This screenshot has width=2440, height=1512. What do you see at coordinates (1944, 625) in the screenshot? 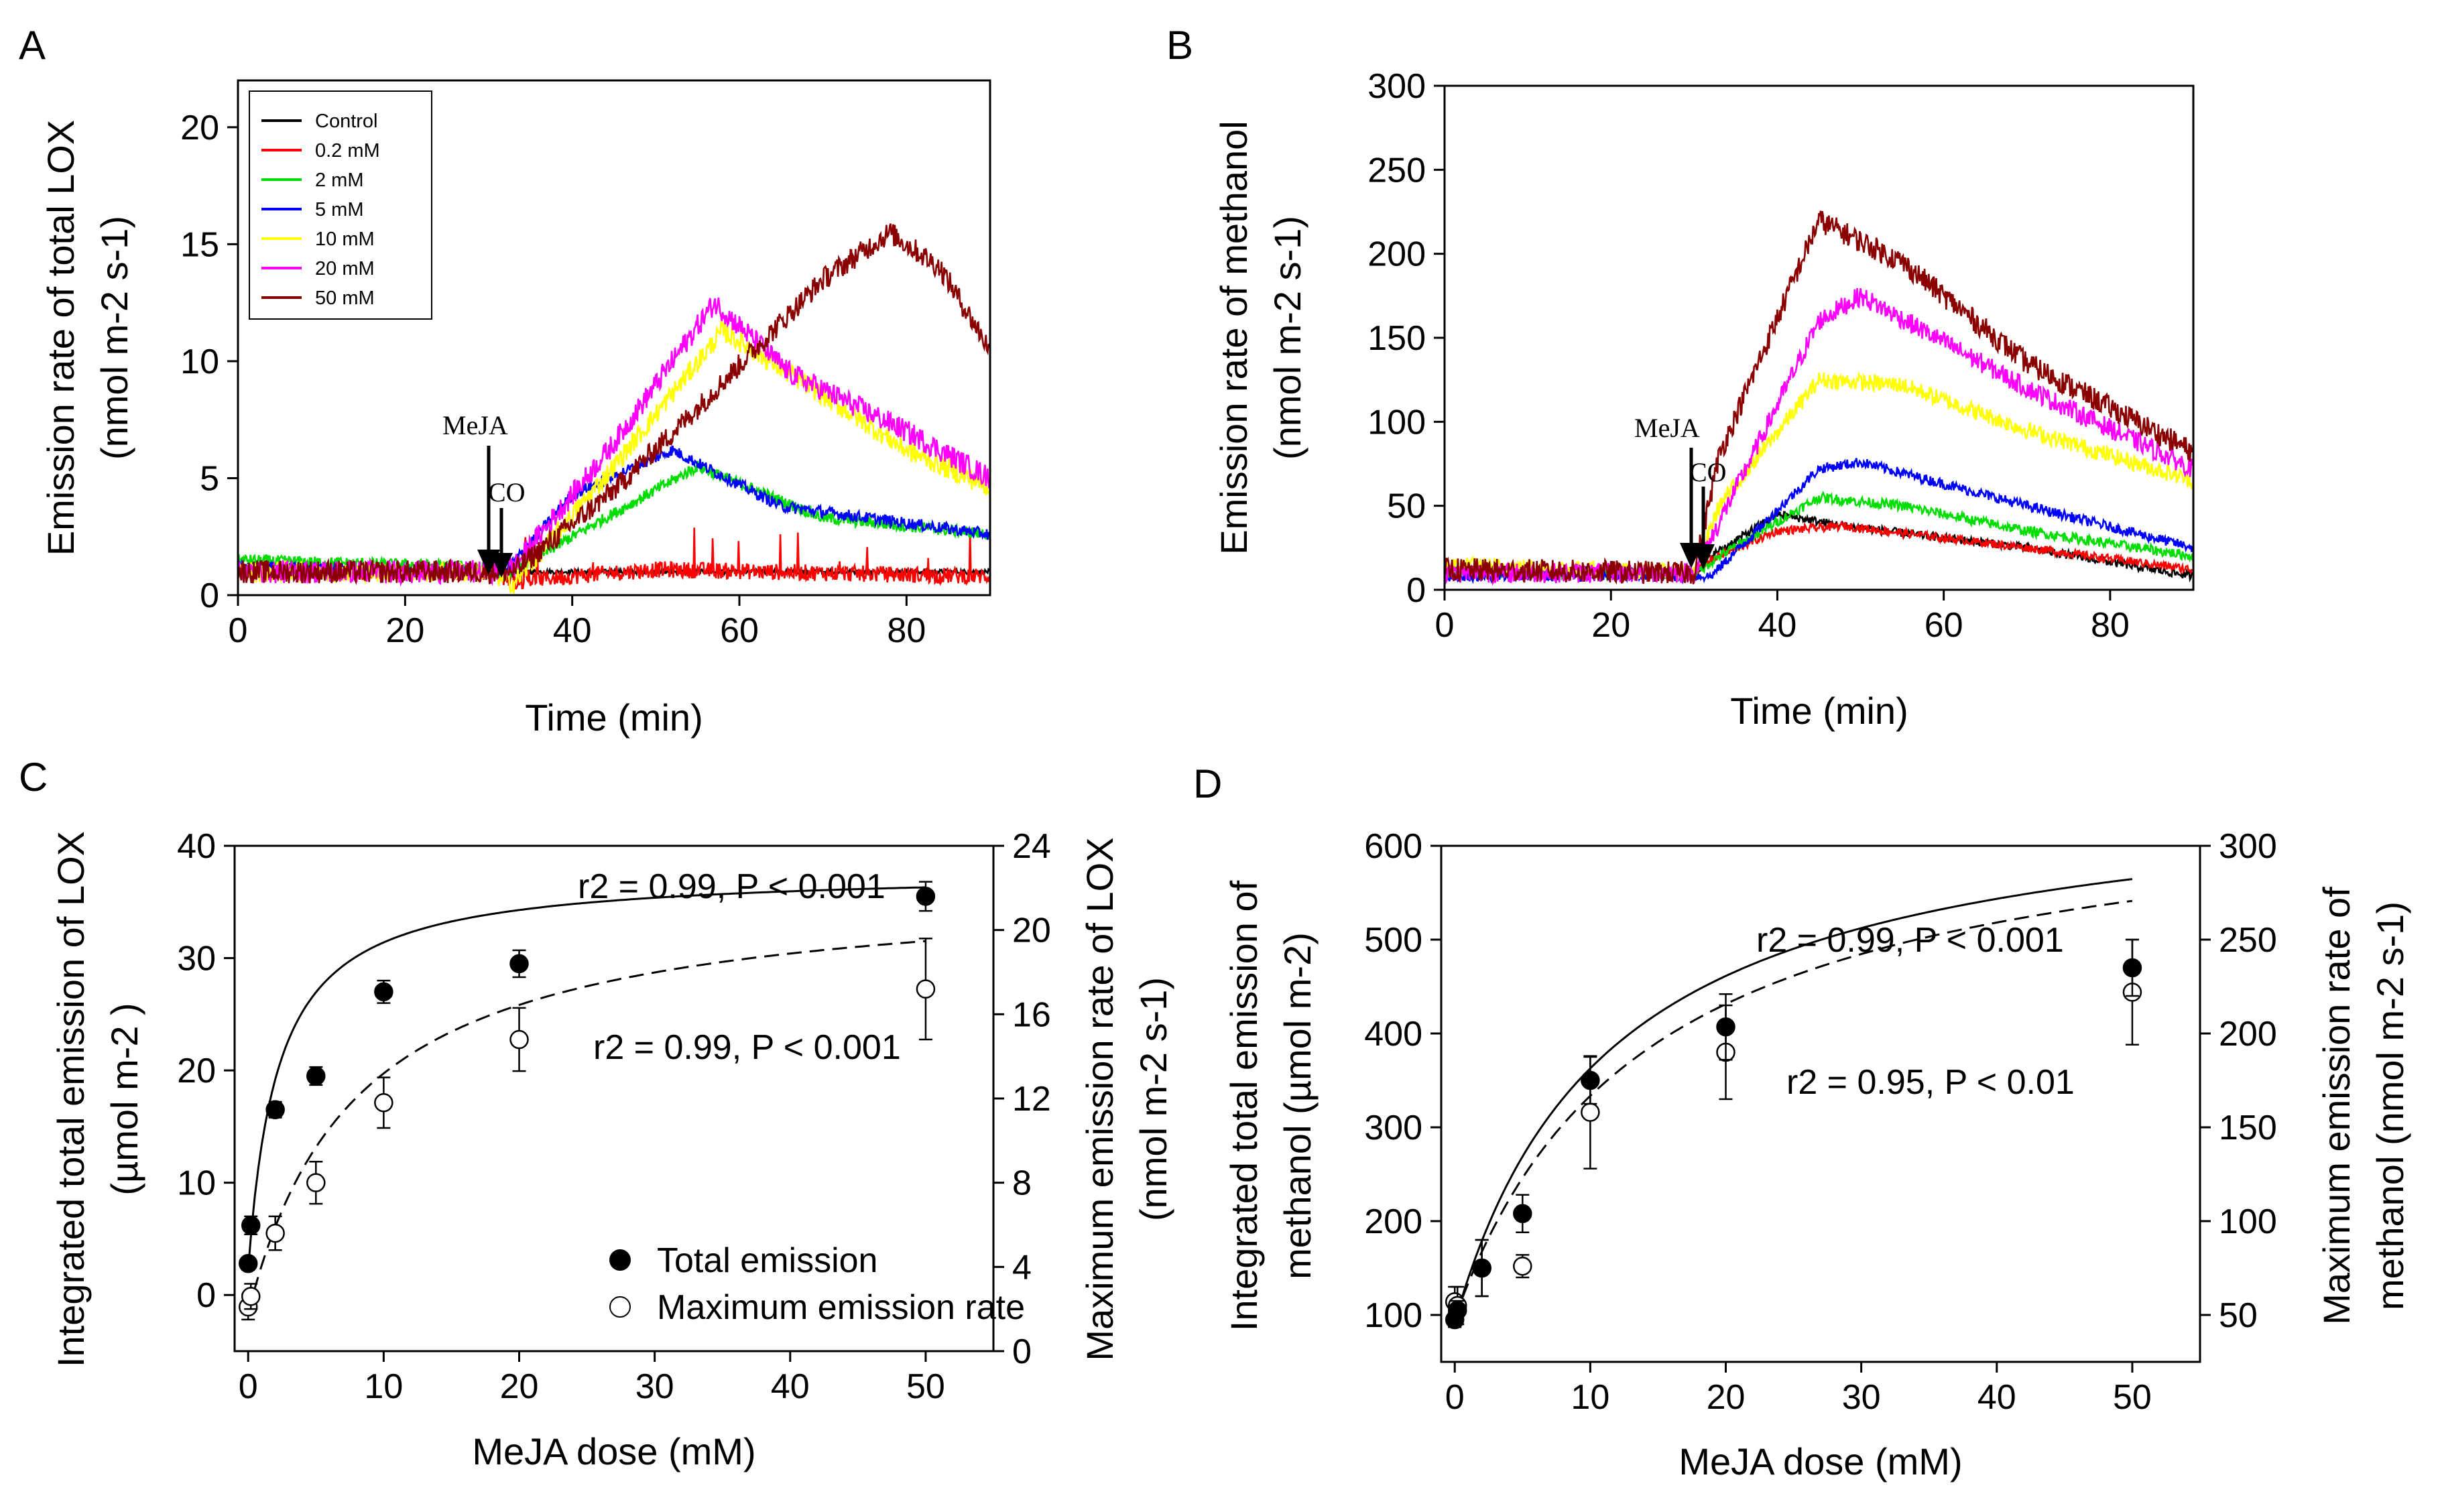
I see `panel-b-x-tick-label: 60` at bounding box center [1944, 625].